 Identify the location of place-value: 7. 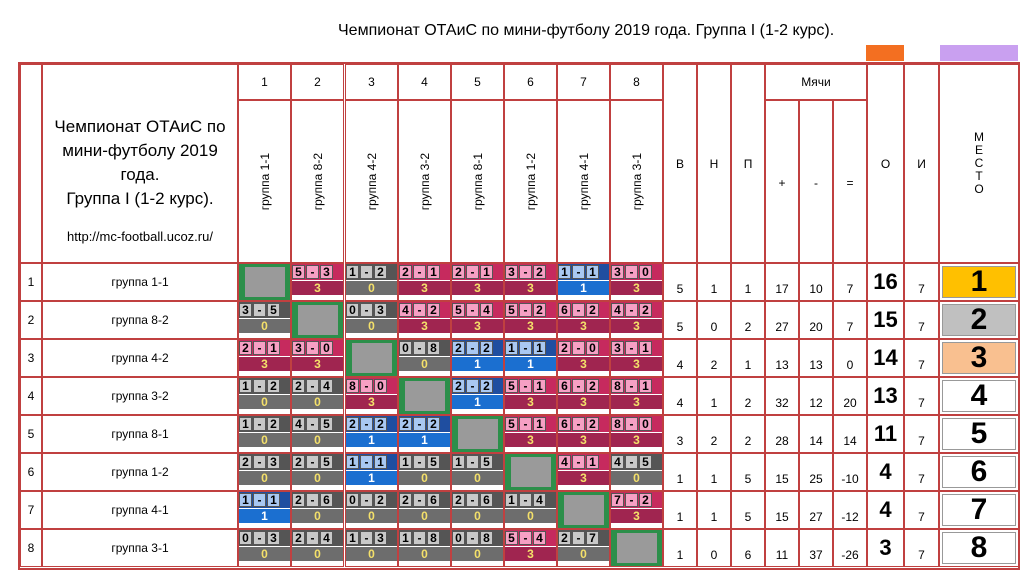
(979, 509).